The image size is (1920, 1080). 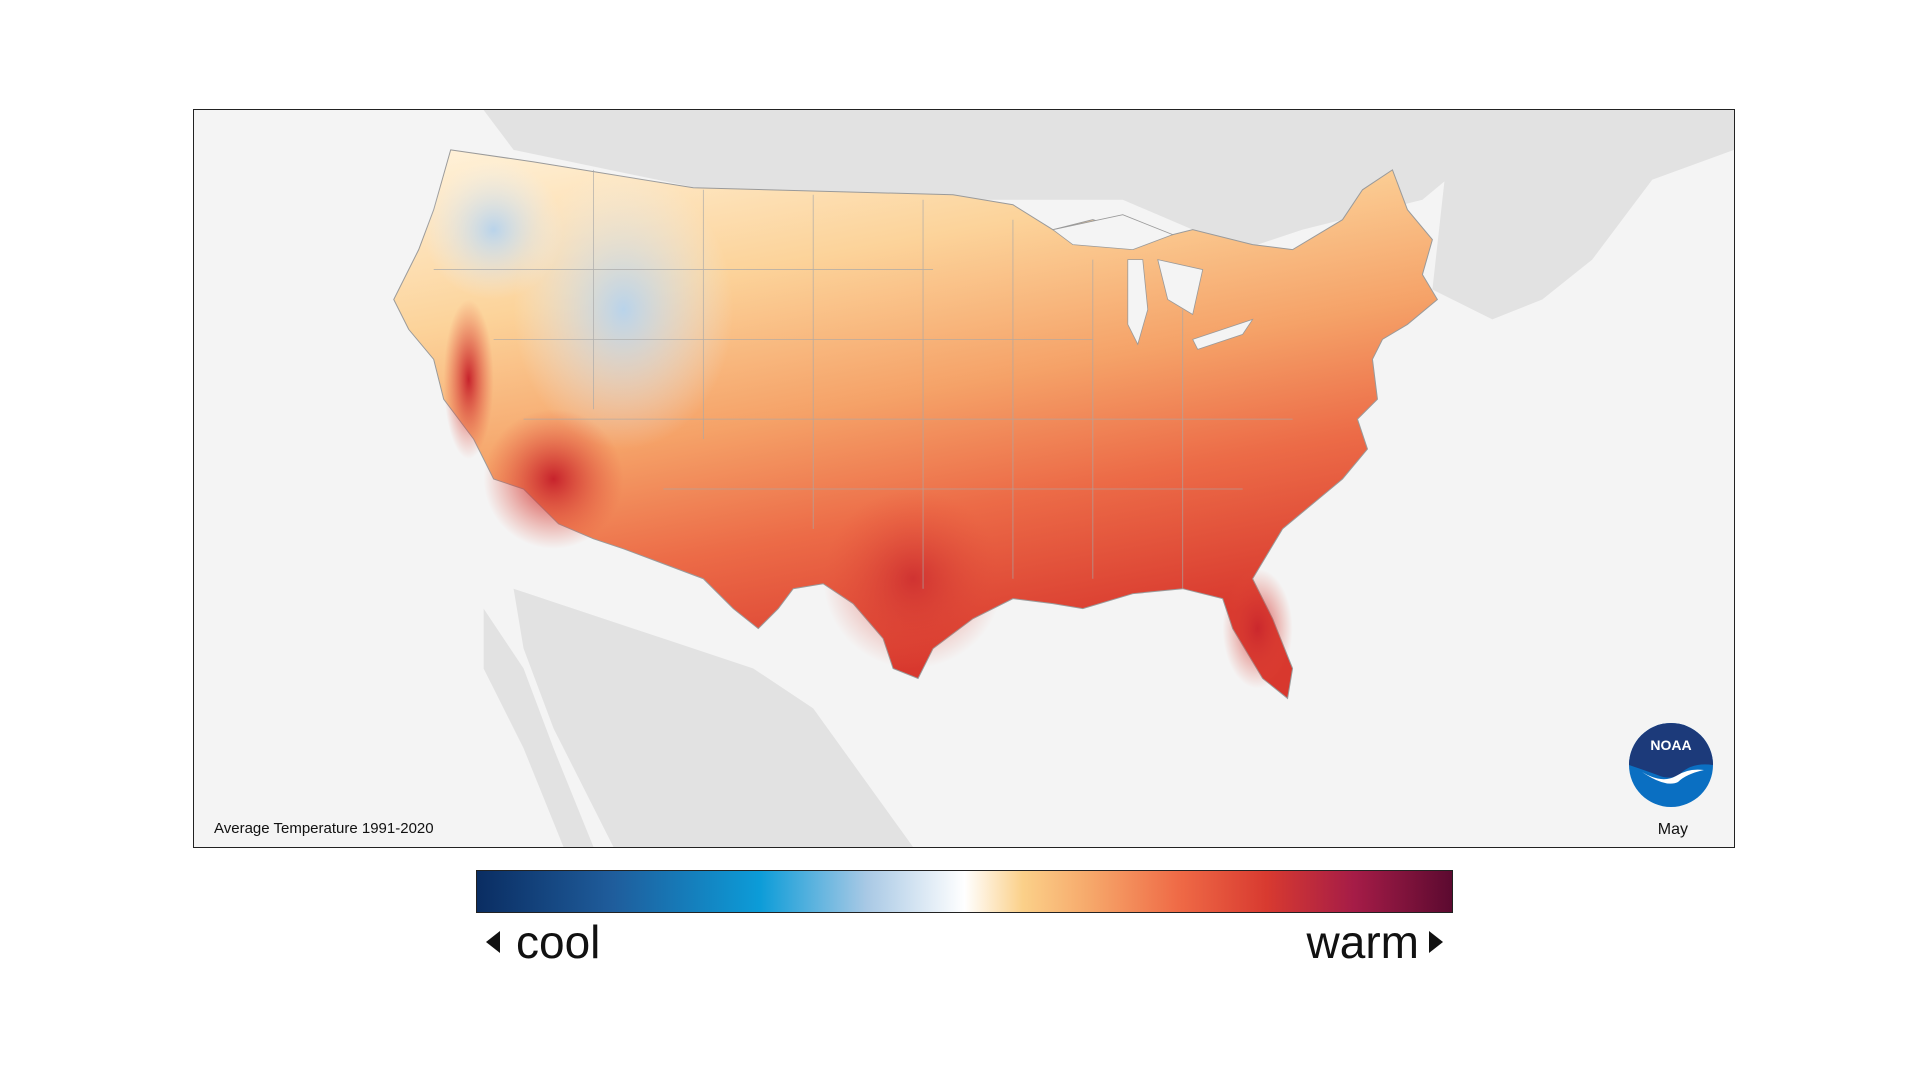 What do you see at coordinates (713, 717) in the screenshot?
I see `mexico-landmass` at bounding box center [713, 717].